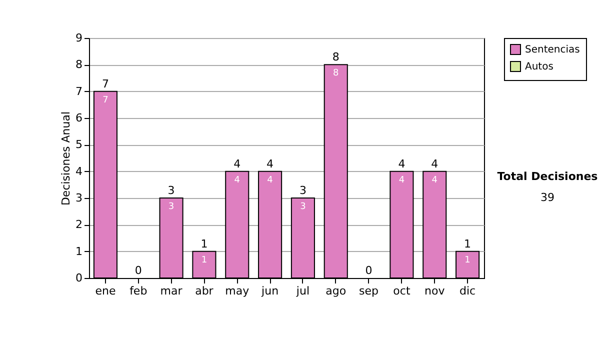 This screenshot has width=600, height=340. What do you see at coordinates (435, 291) in the screenshot?
I see `x-tick-label: nov` at bounding box center [435, 291].